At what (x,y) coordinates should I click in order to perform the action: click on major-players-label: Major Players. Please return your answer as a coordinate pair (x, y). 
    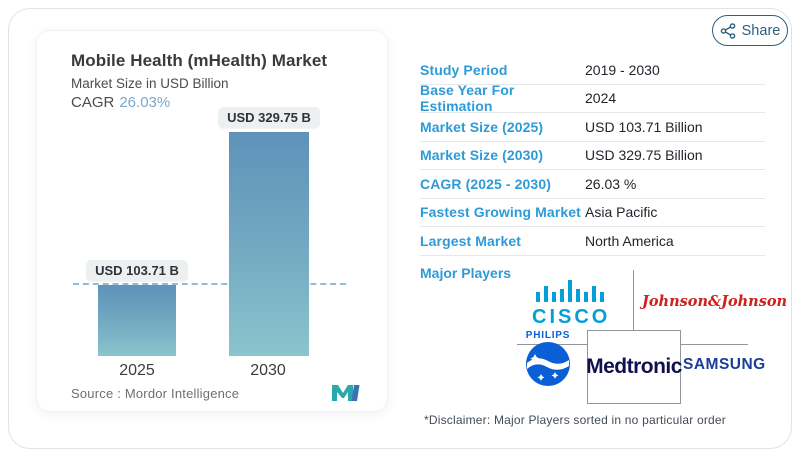
    Looking at the image, I should click on (466, 273).